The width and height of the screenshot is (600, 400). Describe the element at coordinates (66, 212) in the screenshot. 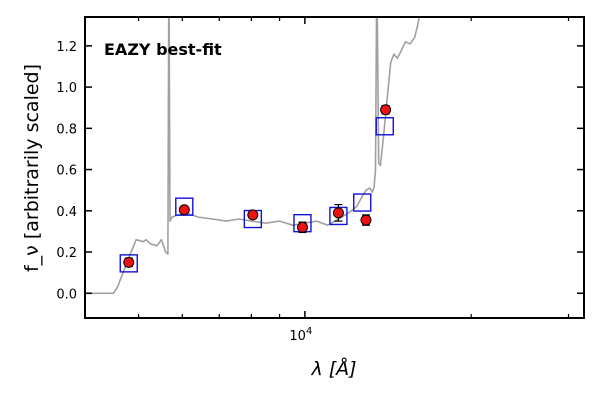

I see `y-tick-label: 0.4` at that location.